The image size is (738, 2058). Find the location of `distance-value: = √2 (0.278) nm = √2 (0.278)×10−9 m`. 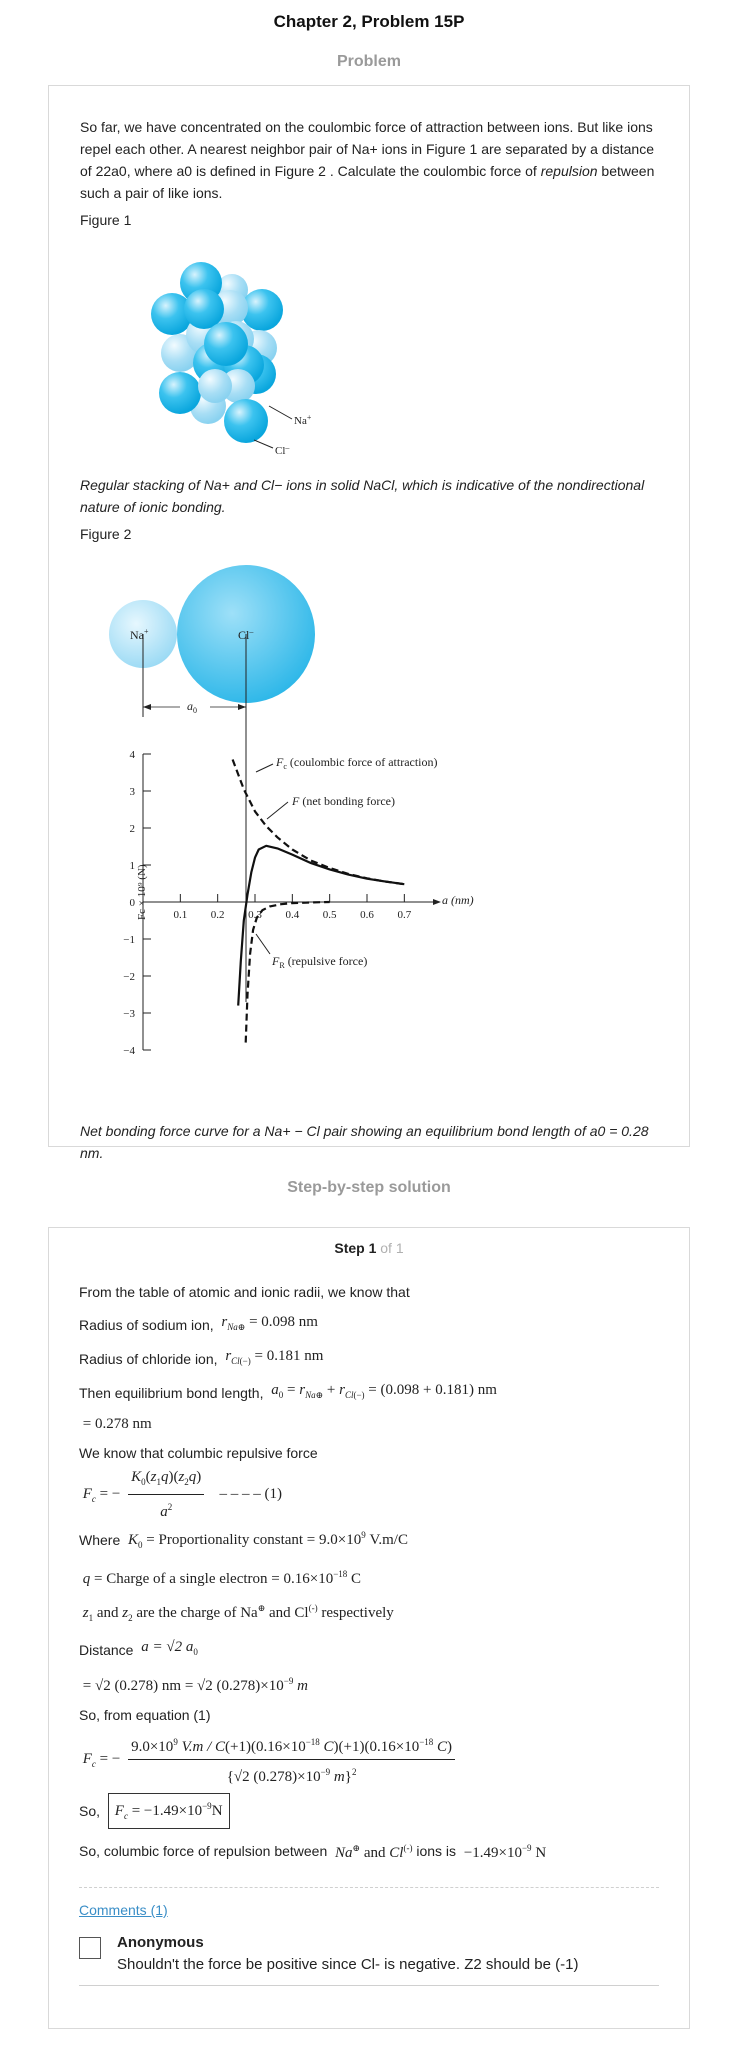

distance-value: = √2 (0.278) nm = √2 (0.278)×10−9 m is located at coordinates (195, 1685).